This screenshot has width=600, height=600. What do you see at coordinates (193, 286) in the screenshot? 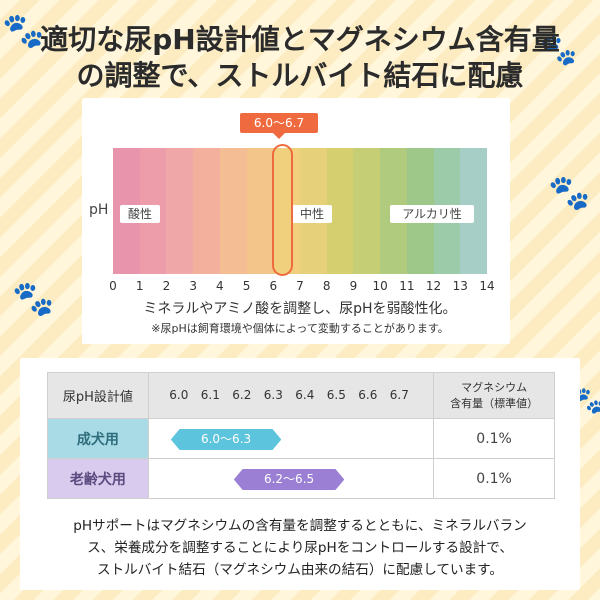
I see `ph-tick-label: 3` at bounding box center [193, 286].